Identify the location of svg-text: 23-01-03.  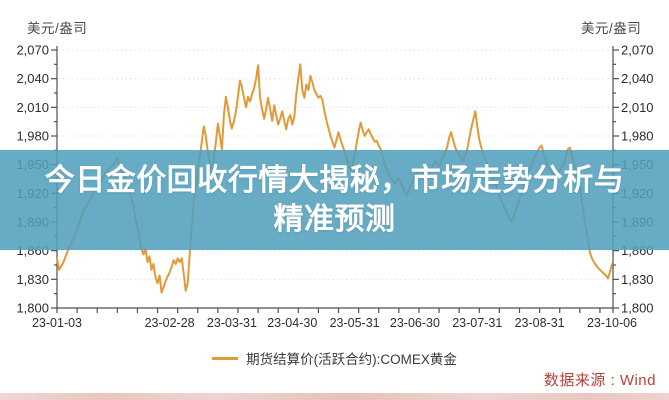
(57, 323).